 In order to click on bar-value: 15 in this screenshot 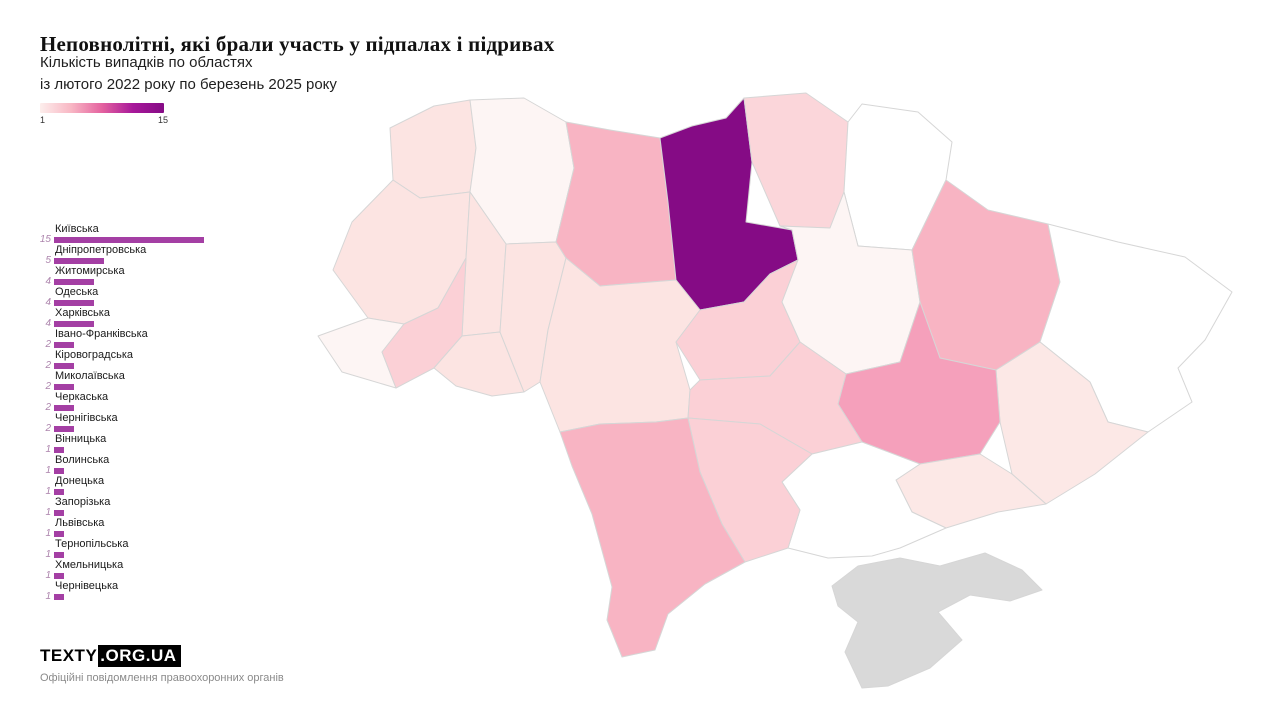, I will do `click(45, 239)`.